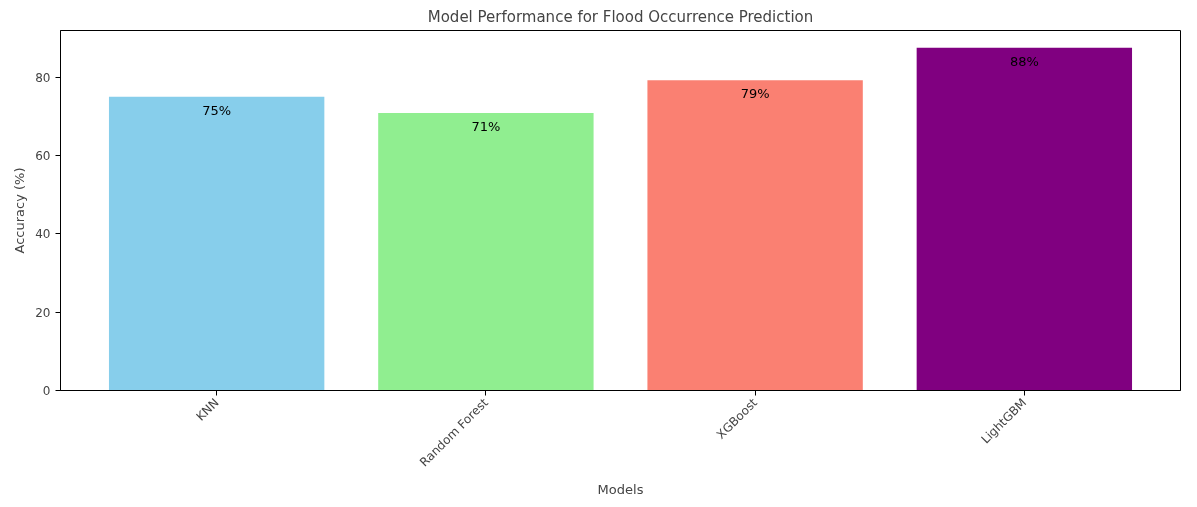 Image resolution: width=1197 pixels, height=507 pixels. What do you see at coordinates (43, 234) in the screenshot?
I see `y-tick-label: 40` at bounding box center [43, 234].